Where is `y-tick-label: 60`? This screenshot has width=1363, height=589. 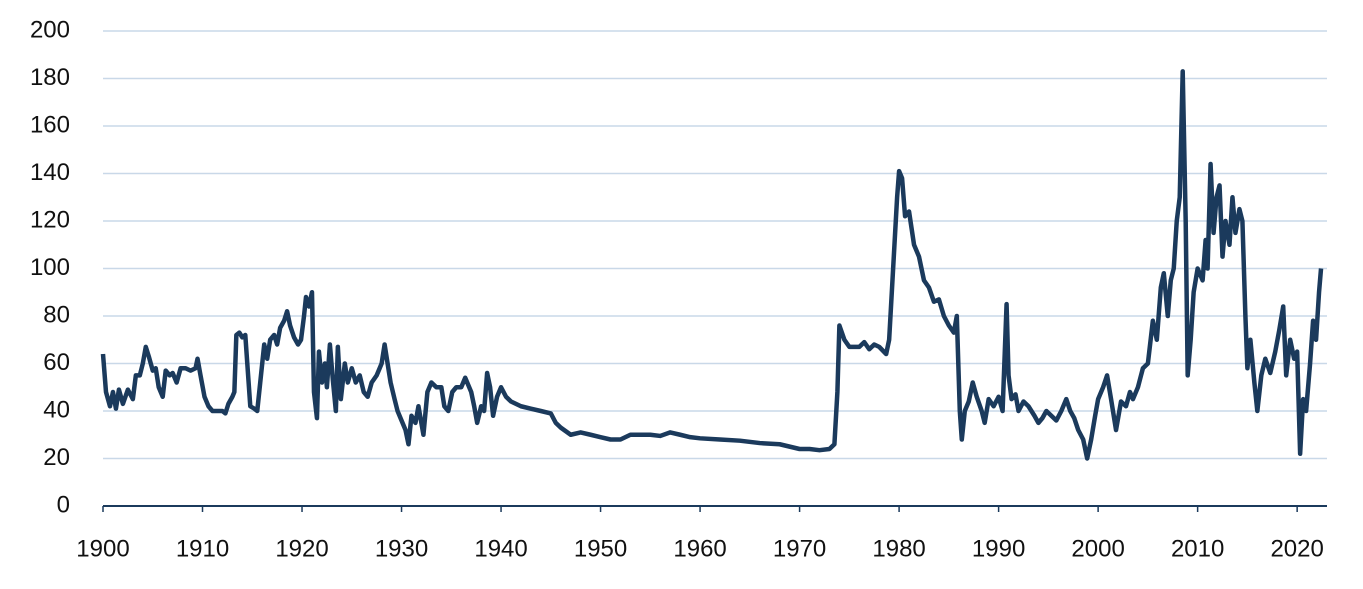
y-tick-label: 60 is located at coordinates (56, 362).